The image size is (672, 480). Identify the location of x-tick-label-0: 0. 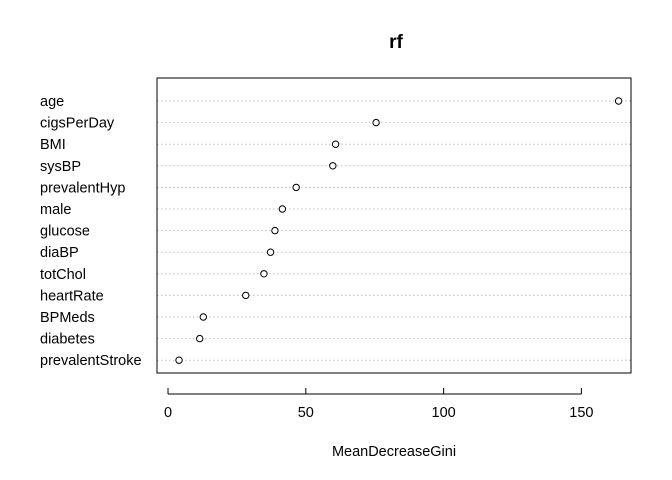
(168, 413).